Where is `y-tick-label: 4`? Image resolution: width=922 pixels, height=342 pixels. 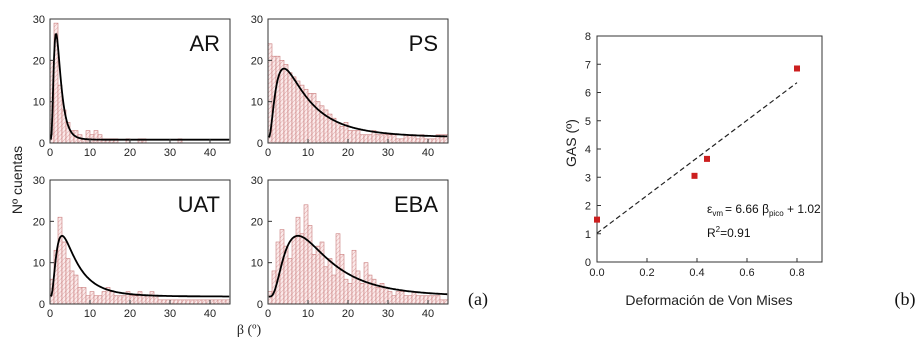
y-tick-label: 4 is located at coordinates (588, 150).